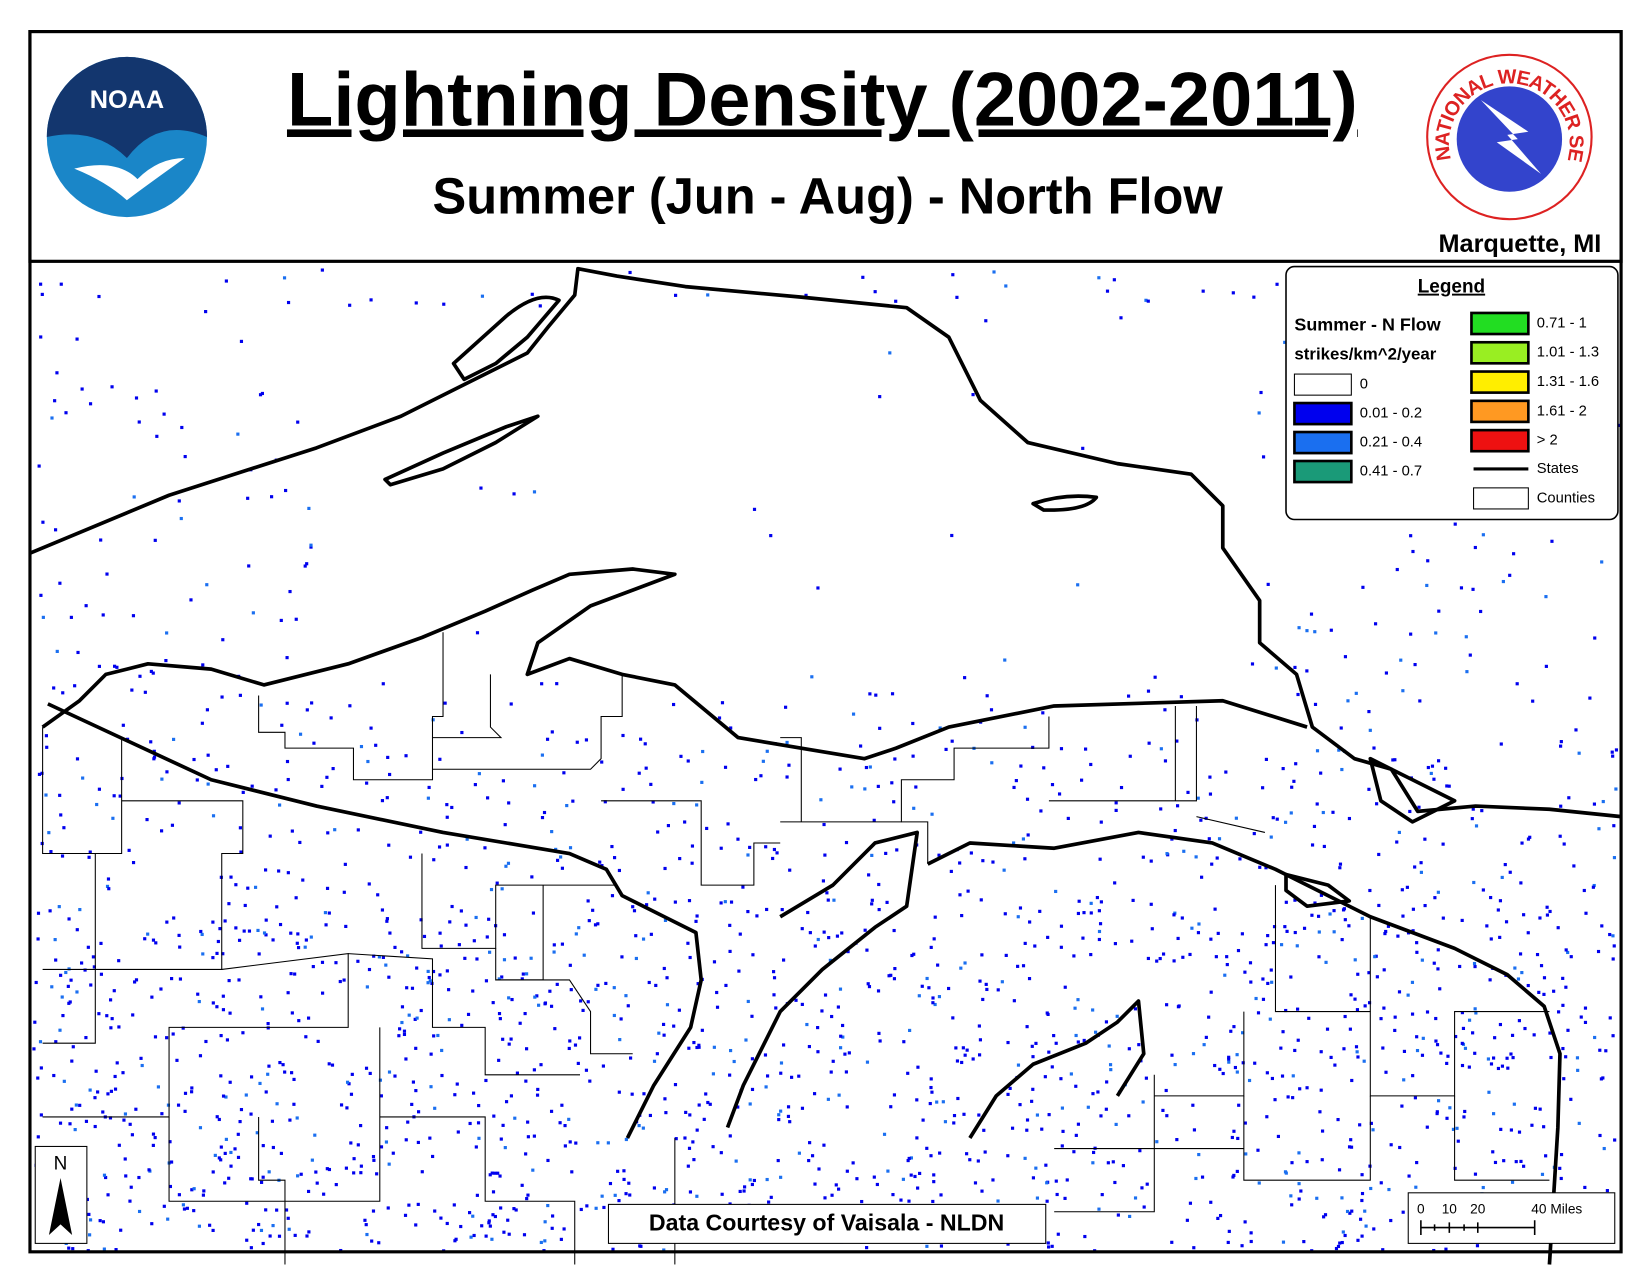  I want to click on credit: Data Courtesy of Vaisala - NLDN, so click(826, 1223).